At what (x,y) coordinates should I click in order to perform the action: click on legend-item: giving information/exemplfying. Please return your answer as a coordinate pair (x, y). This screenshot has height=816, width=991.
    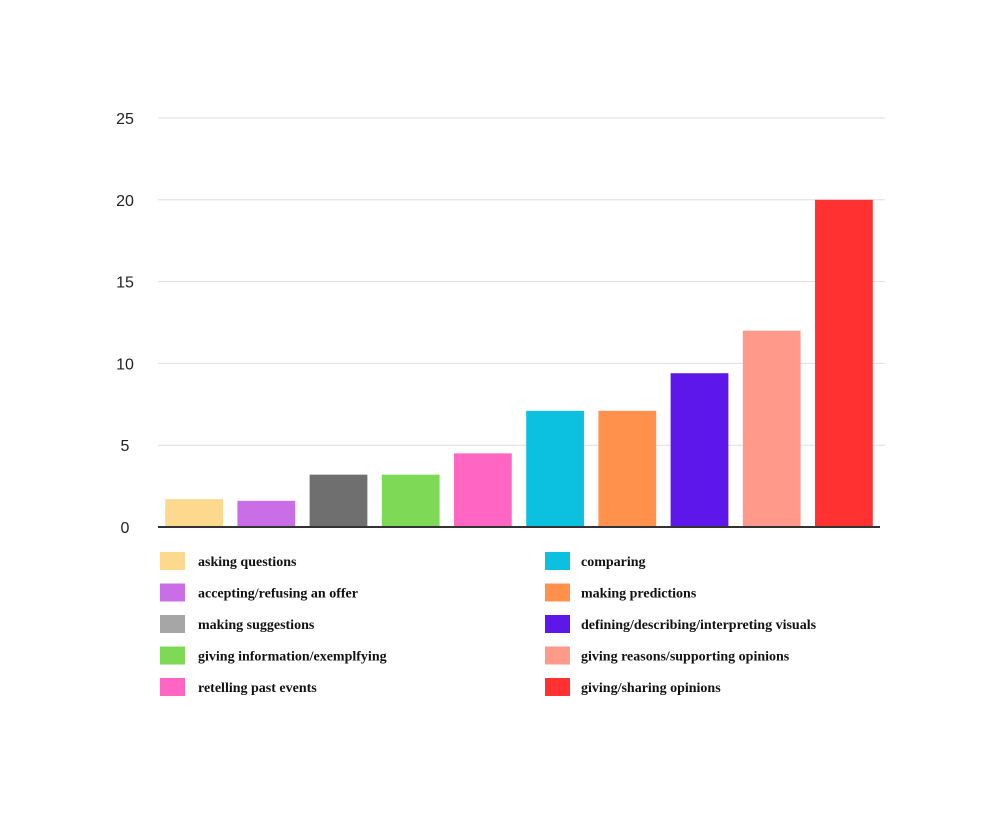
    Looking at the image, I should click on (273, 655).